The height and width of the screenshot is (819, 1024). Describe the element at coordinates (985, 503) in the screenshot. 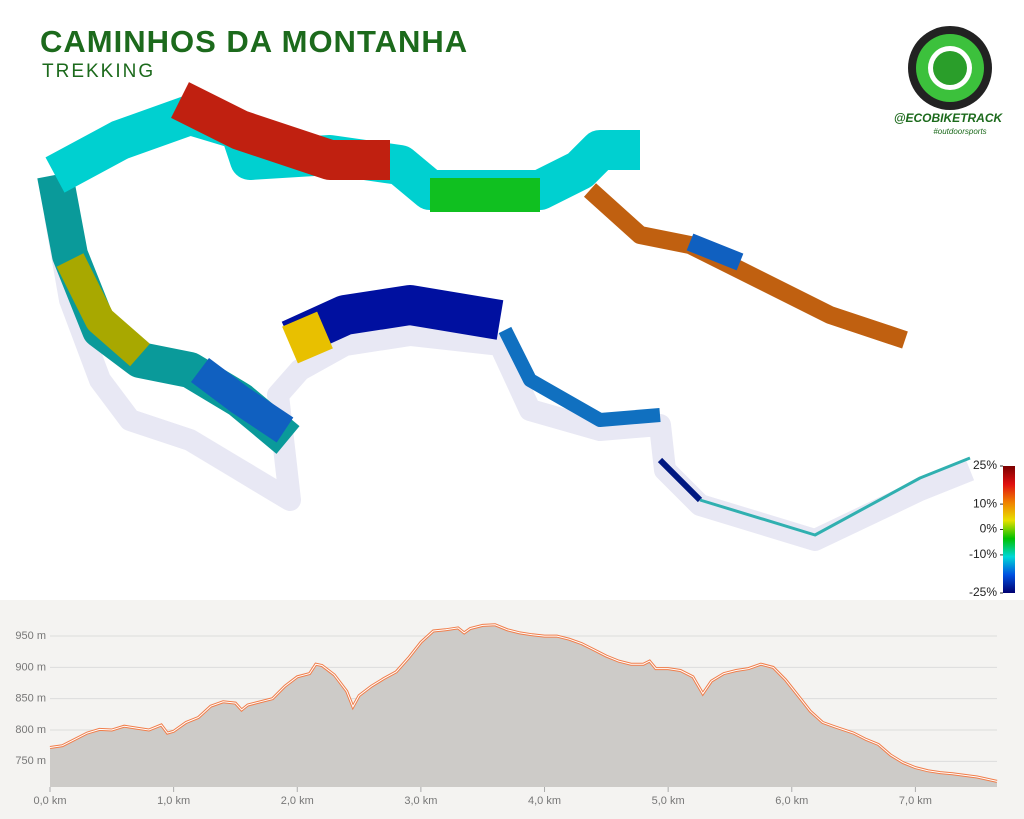

I see `colorbar-label: 10%` at that location.